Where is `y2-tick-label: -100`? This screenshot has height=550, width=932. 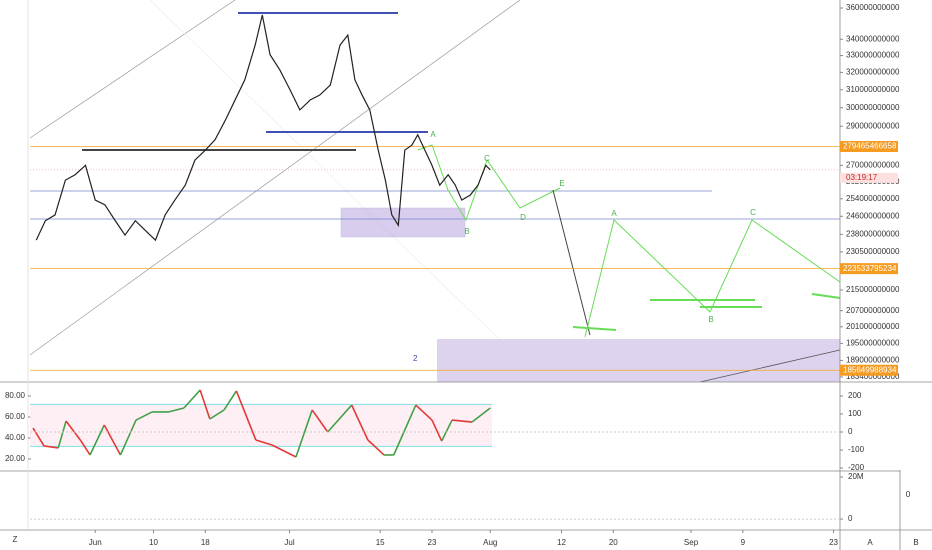 y2-tick-label: -100 is located at coordinates (856, 449).